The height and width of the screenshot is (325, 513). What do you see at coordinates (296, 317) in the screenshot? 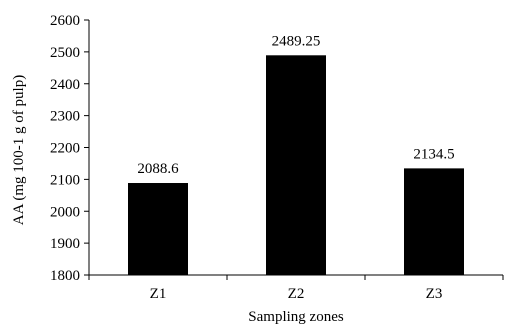
I see `x-axis-title: Sampling zones` at bounding box center [296, 317].